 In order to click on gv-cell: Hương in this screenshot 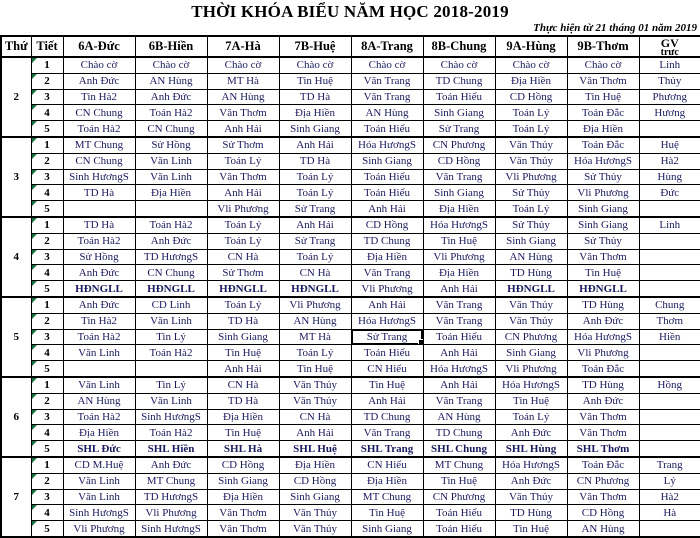, I will do `click(669, 113)`.